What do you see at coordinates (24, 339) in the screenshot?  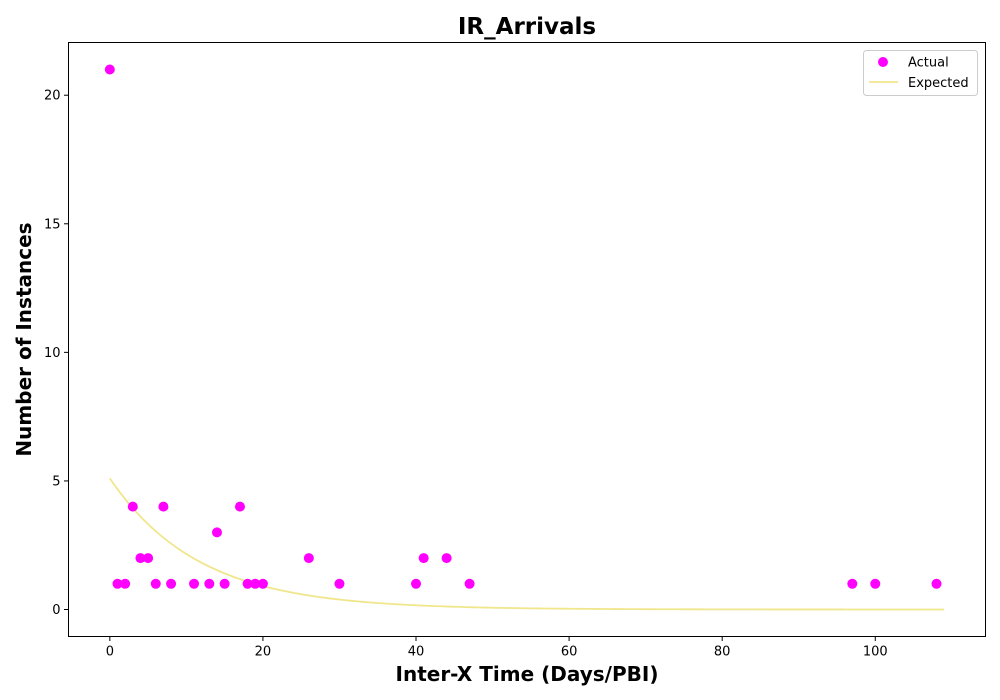 I see `y-axis-label: Number of Instances` at bounding box center [24, 339].